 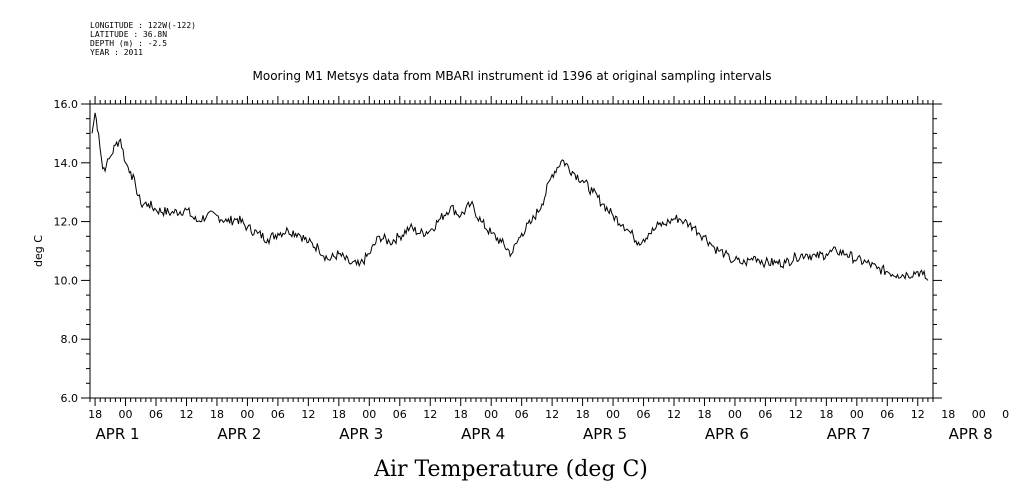 I want to click on y-tick-label: 8.0, so click(x=70, y=339).